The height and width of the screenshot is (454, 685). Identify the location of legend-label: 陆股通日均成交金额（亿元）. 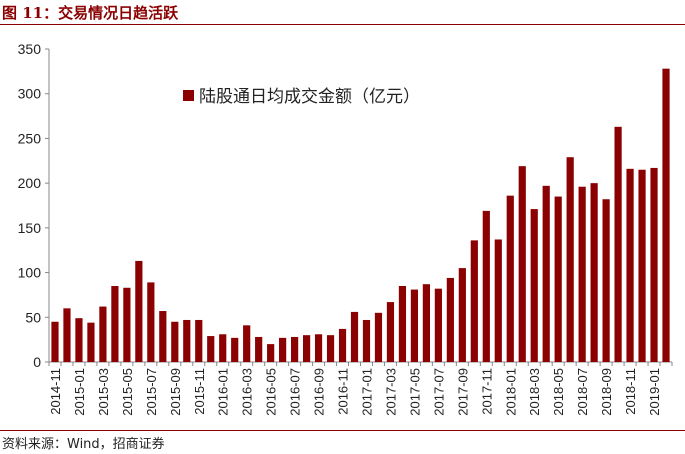
(309, 96).